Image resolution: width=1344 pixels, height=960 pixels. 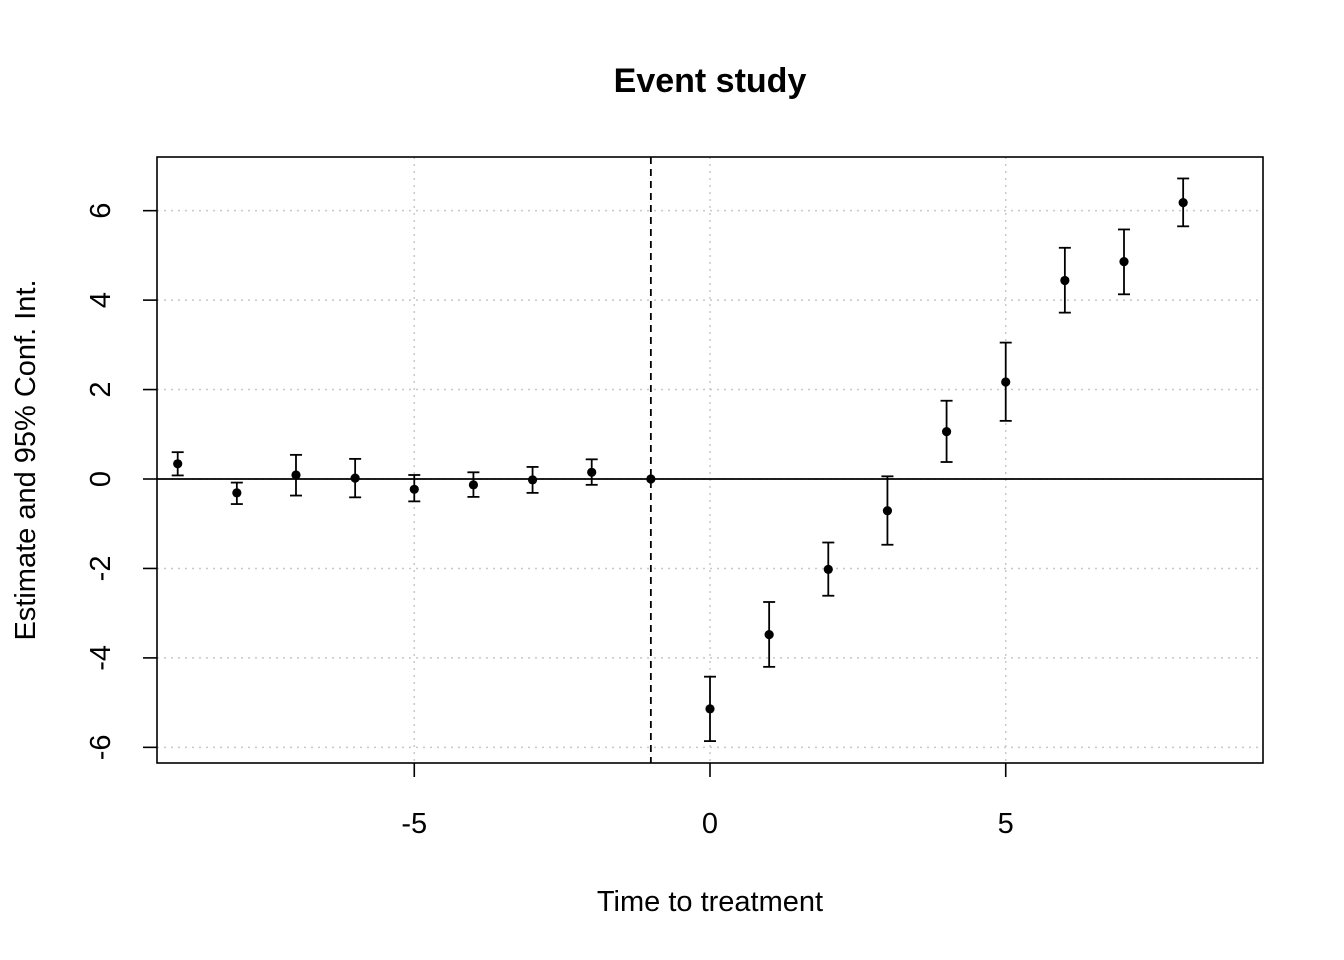 I want to click on y-tick-label: -4, so click(x=101, y=658).